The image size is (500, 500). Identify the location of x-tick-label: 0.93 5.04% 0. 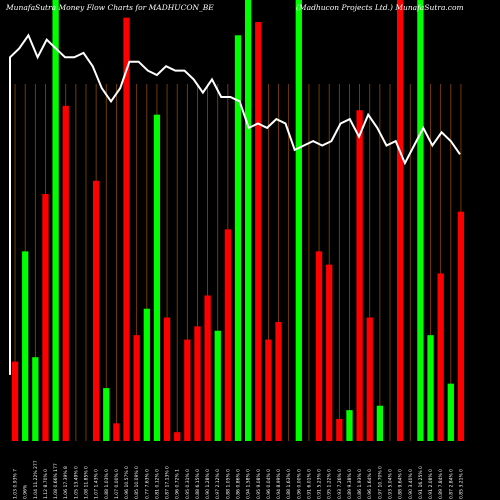
(391, 484).